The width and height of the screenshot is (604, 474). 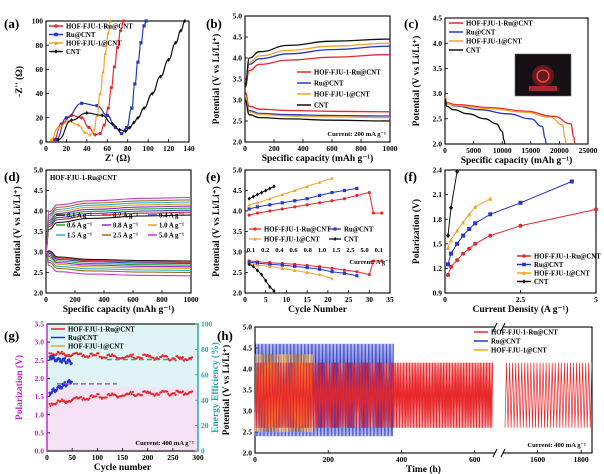 I want to click on legend-label: 0.1 A g⁻¹, so click(x=79, y=216).